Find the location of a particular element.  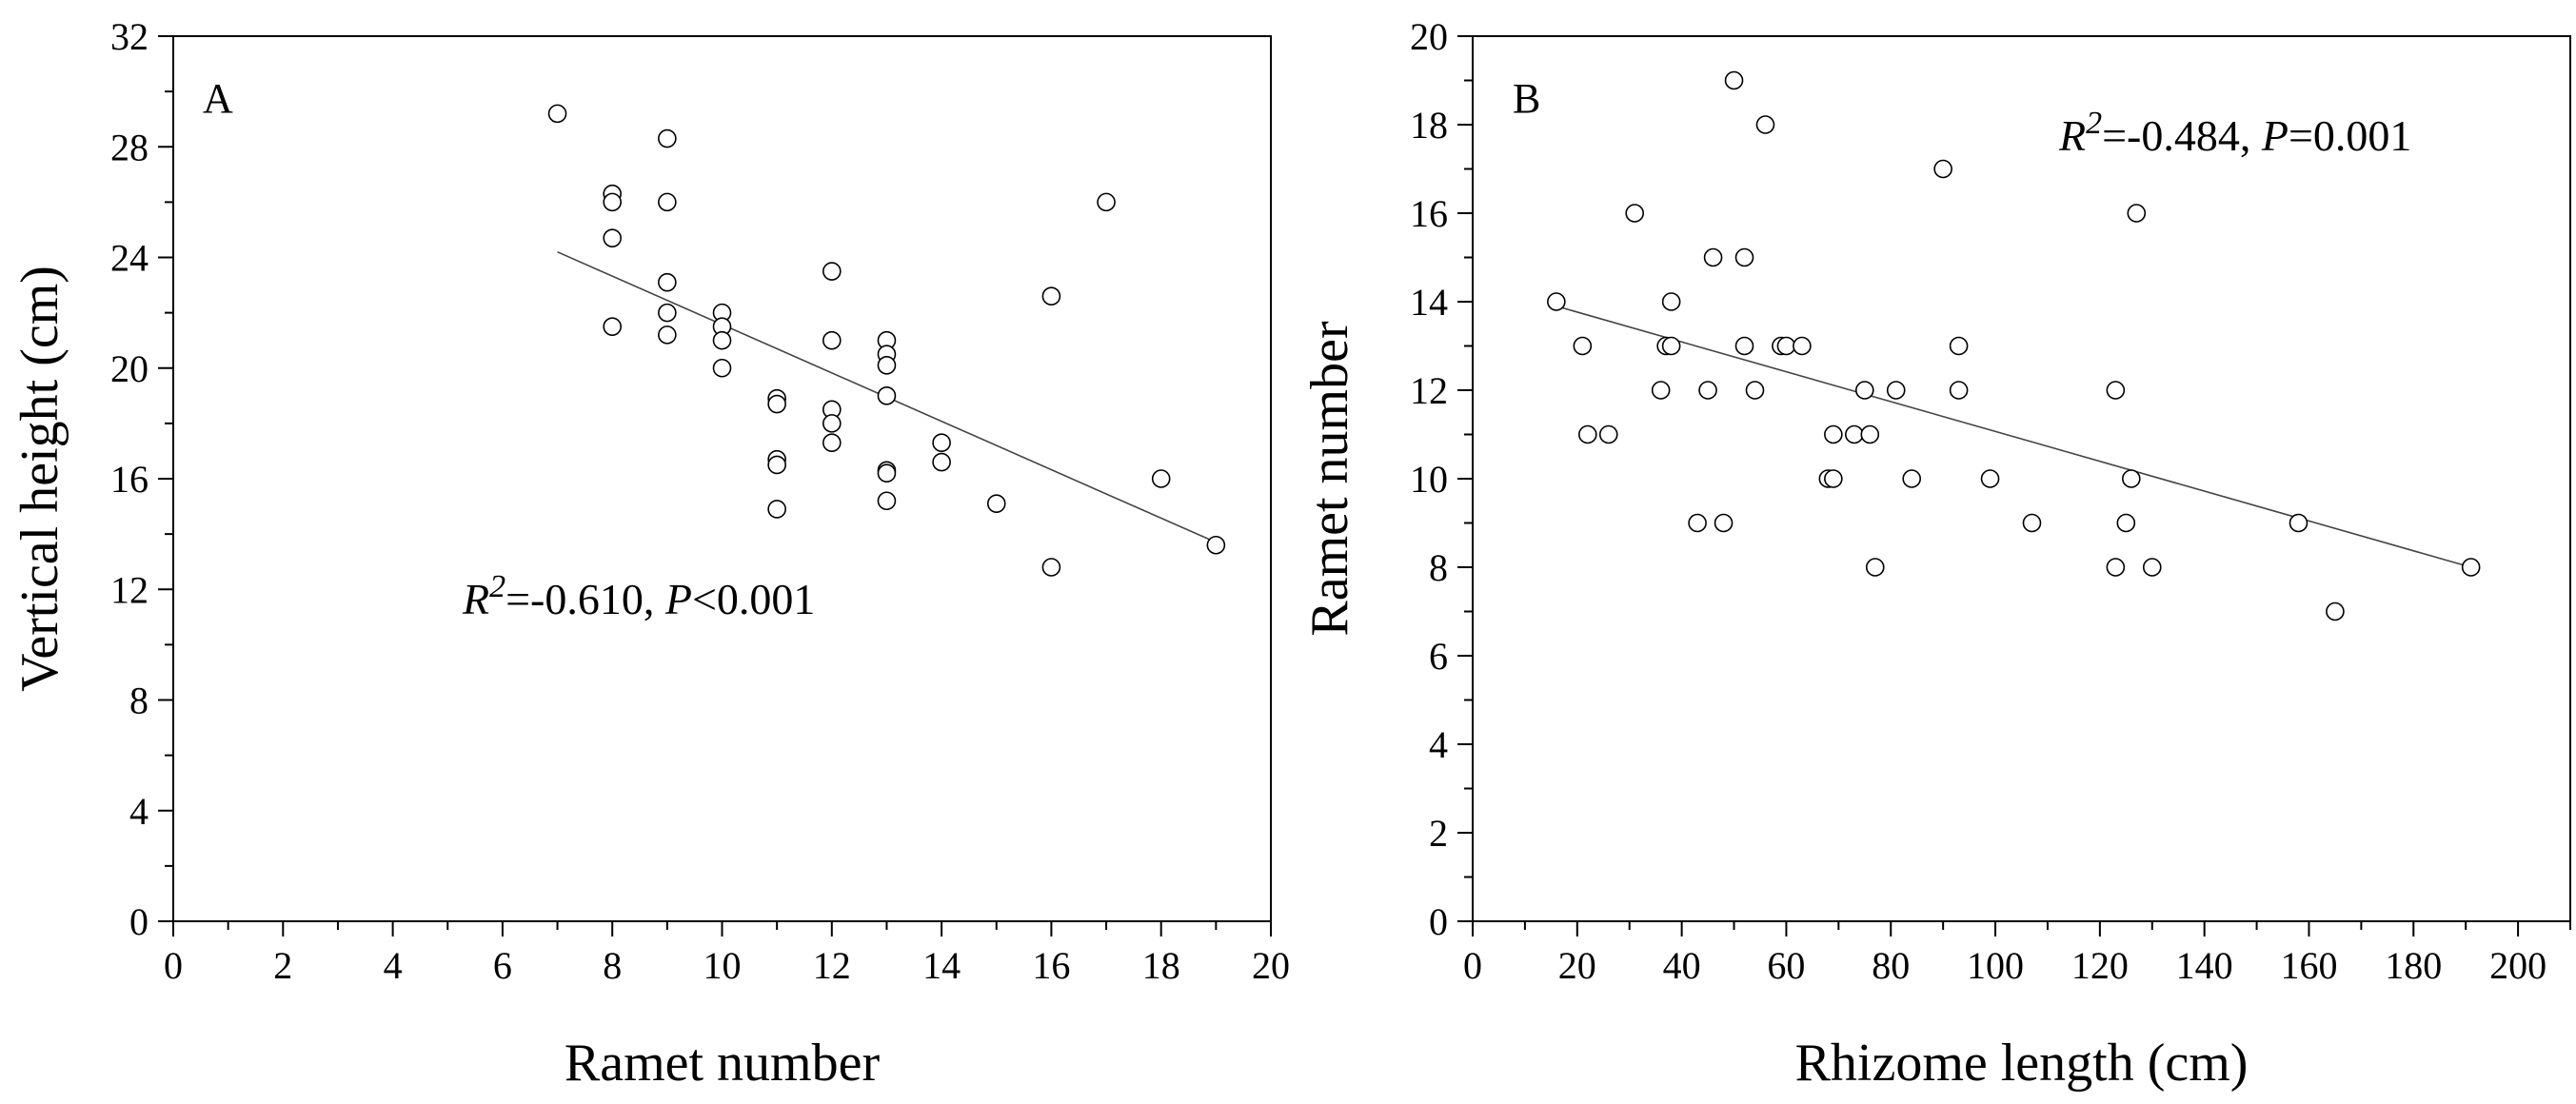

y-tick-label: 32 is located at coordinates (129, 36).